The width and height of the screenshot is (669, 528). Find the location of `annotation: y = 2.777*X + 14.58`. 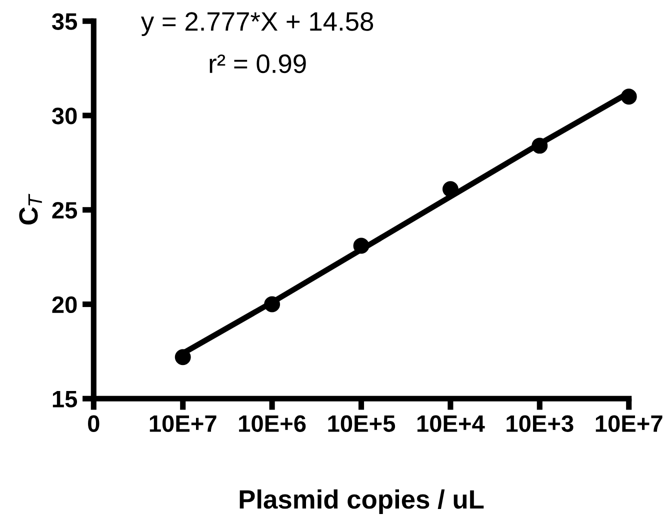

annotation: y = 2.777*X + 14.58 is located at coordinates (257, 24).